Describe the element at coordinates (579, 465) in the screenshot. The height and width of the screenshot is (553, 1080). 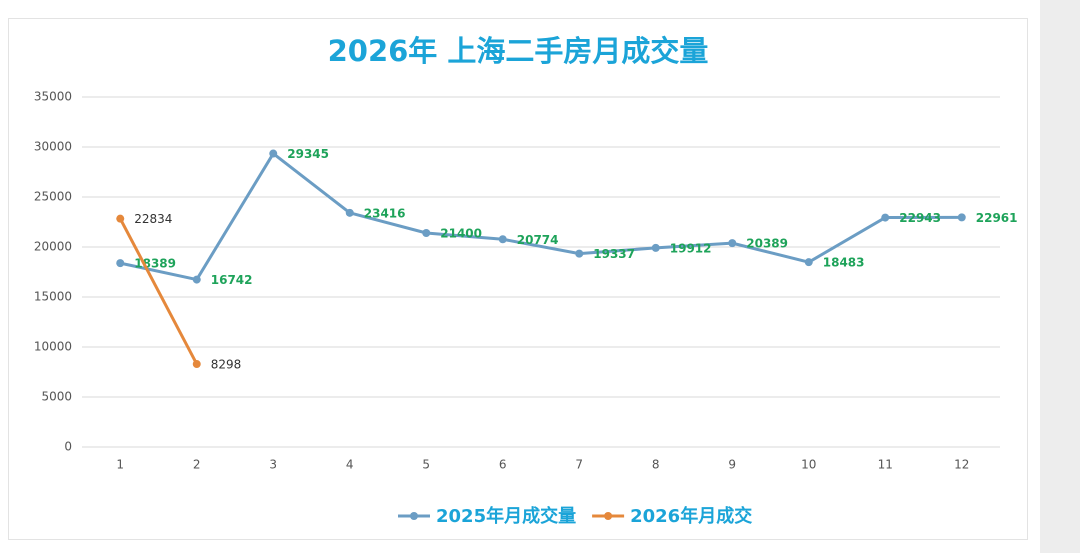
I see `x-tick-label: 7` at that location.